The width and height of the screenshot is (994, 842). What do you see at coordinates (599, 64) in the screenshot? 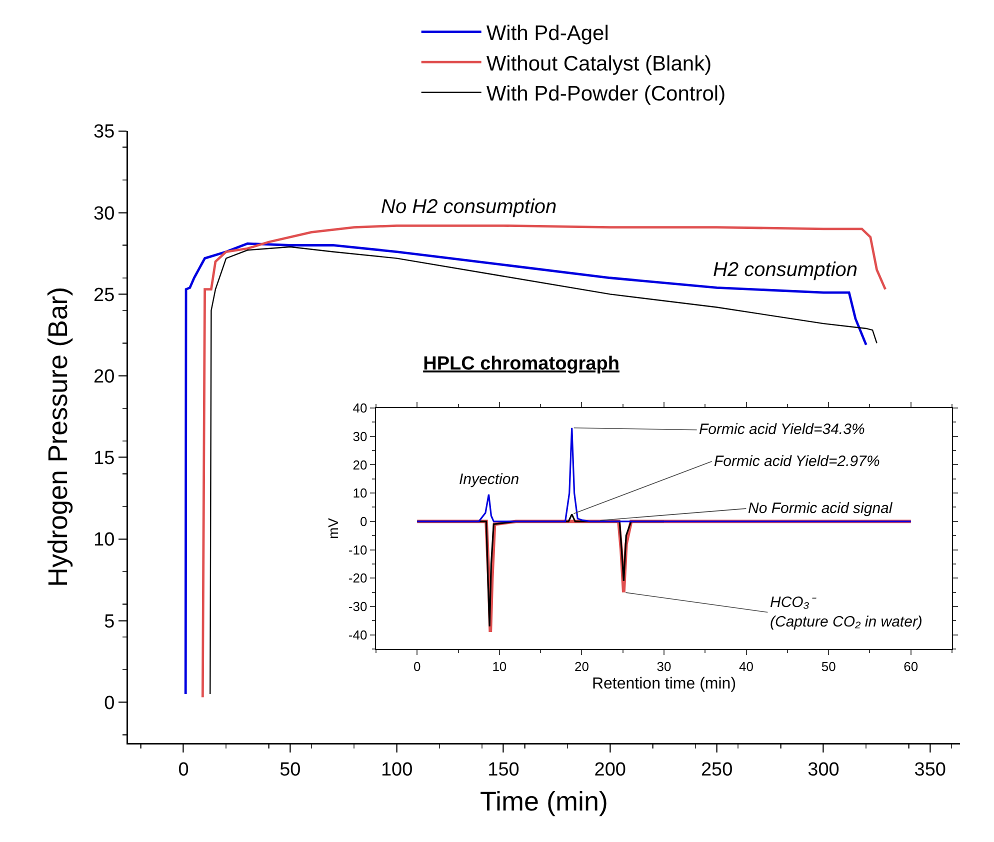
I see `legend-label: Without Catalyst (Blank)` at bounding box center [599, 64].